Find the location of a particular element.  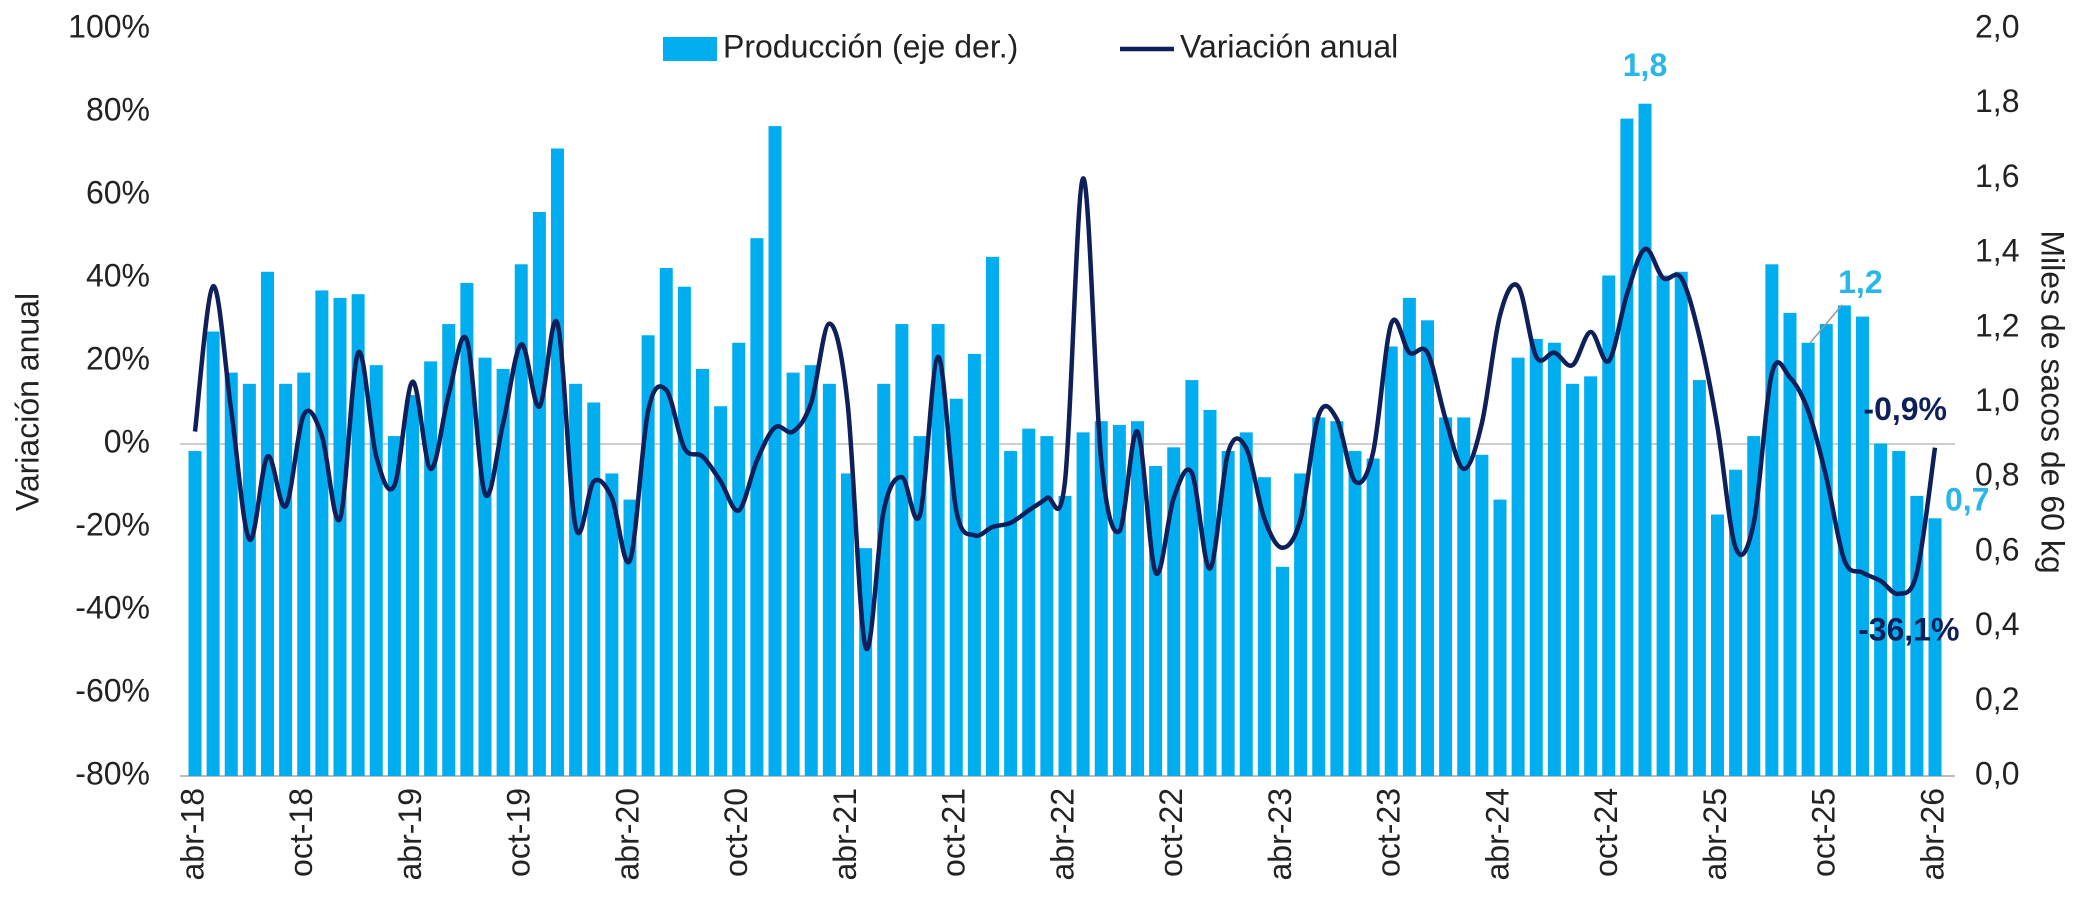

y2-tick-label: 1,0 is located at coordinates (1997, 400).